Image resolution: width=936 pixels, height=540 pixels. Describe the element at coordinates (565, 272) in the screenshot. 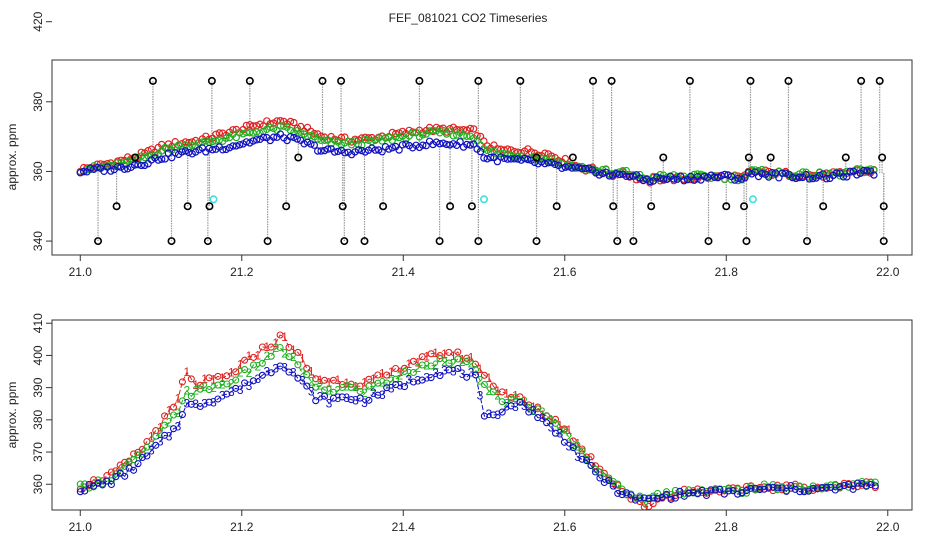

I see `x-tick-label: 21.6` at that location.